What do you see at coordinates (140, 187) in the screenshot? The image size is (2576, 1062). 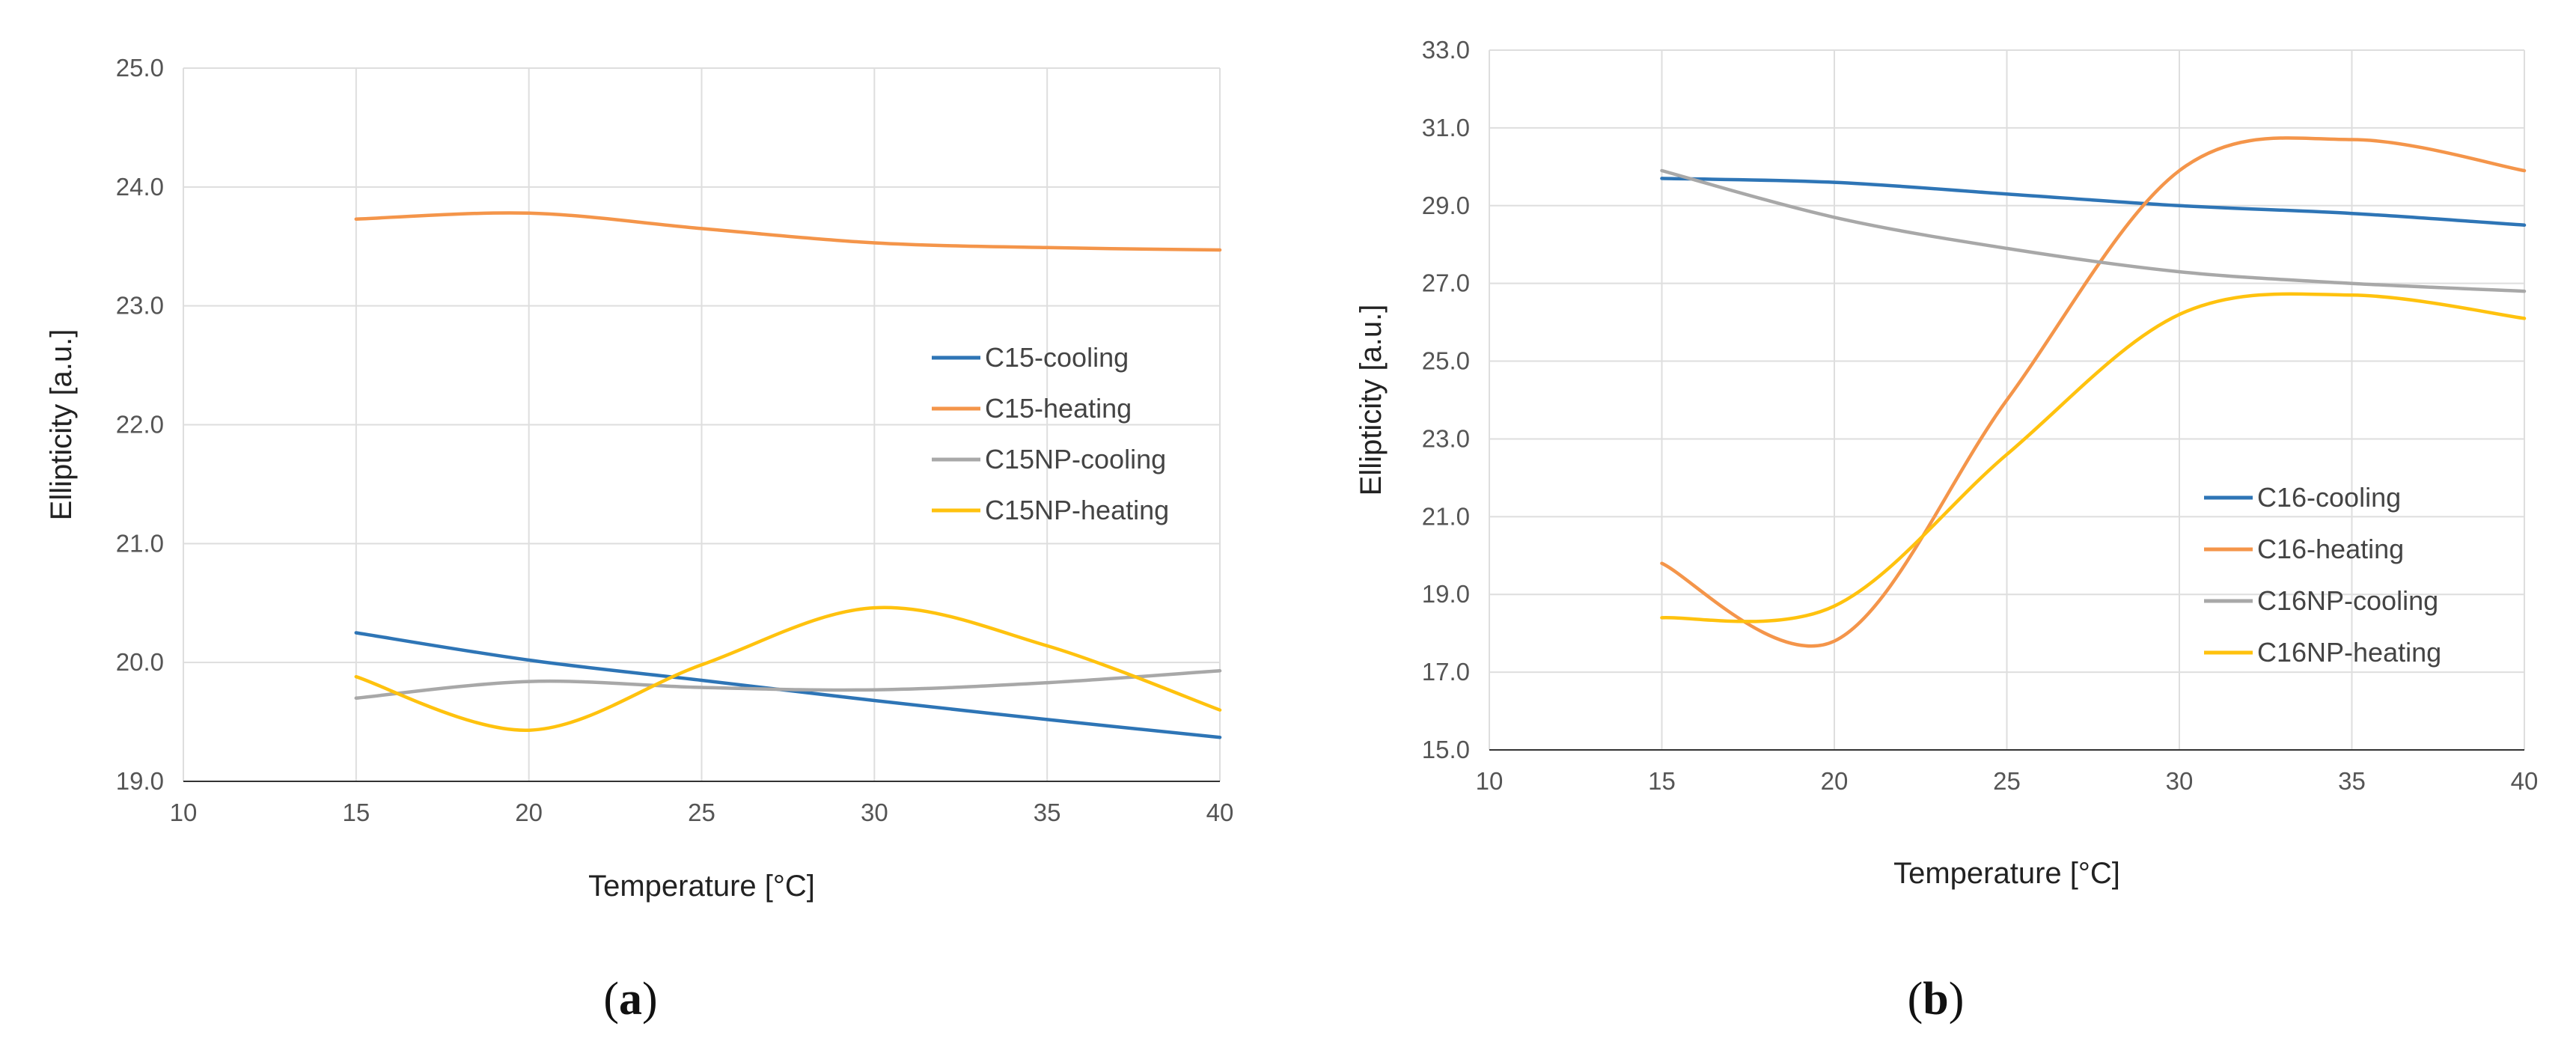 I see `y-tick-label: 24.0` at bounding box center [140, 187].